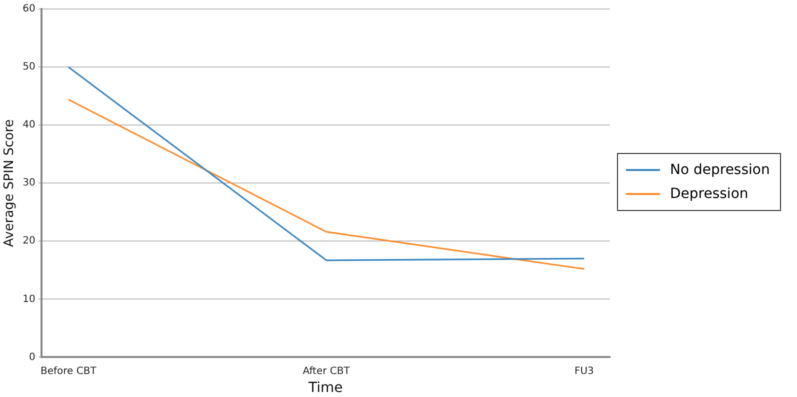 Image resolution: width=797 pixels, height=397 pixels. What do you see at coordinates (29, 9) in the screenshot?
I see `y-tick-label: 60` at bounding box center [29, 9].